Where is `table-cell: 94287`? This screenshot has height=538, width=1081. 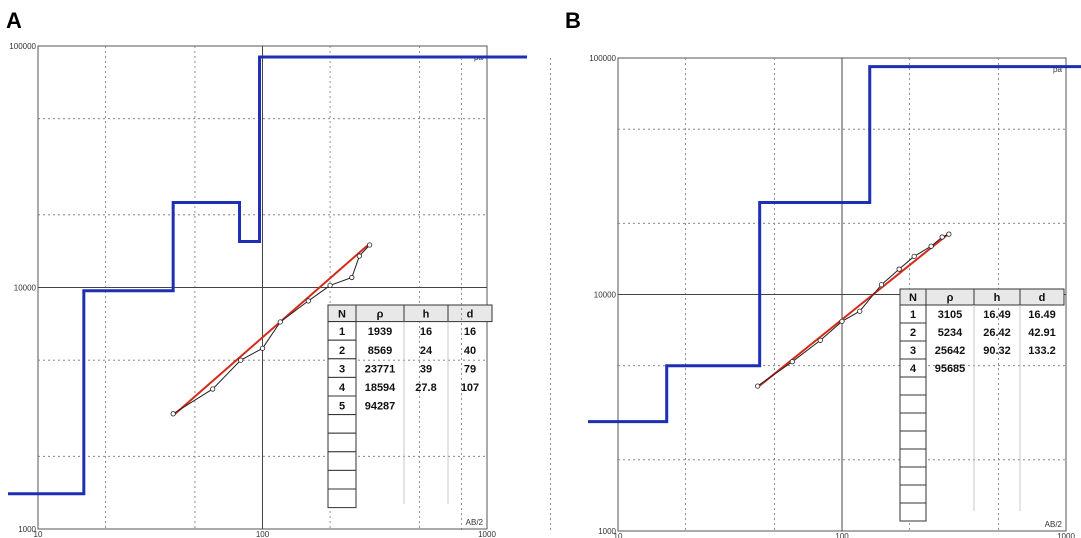 table-cell: 94287 is located at coordinates (380, 407).